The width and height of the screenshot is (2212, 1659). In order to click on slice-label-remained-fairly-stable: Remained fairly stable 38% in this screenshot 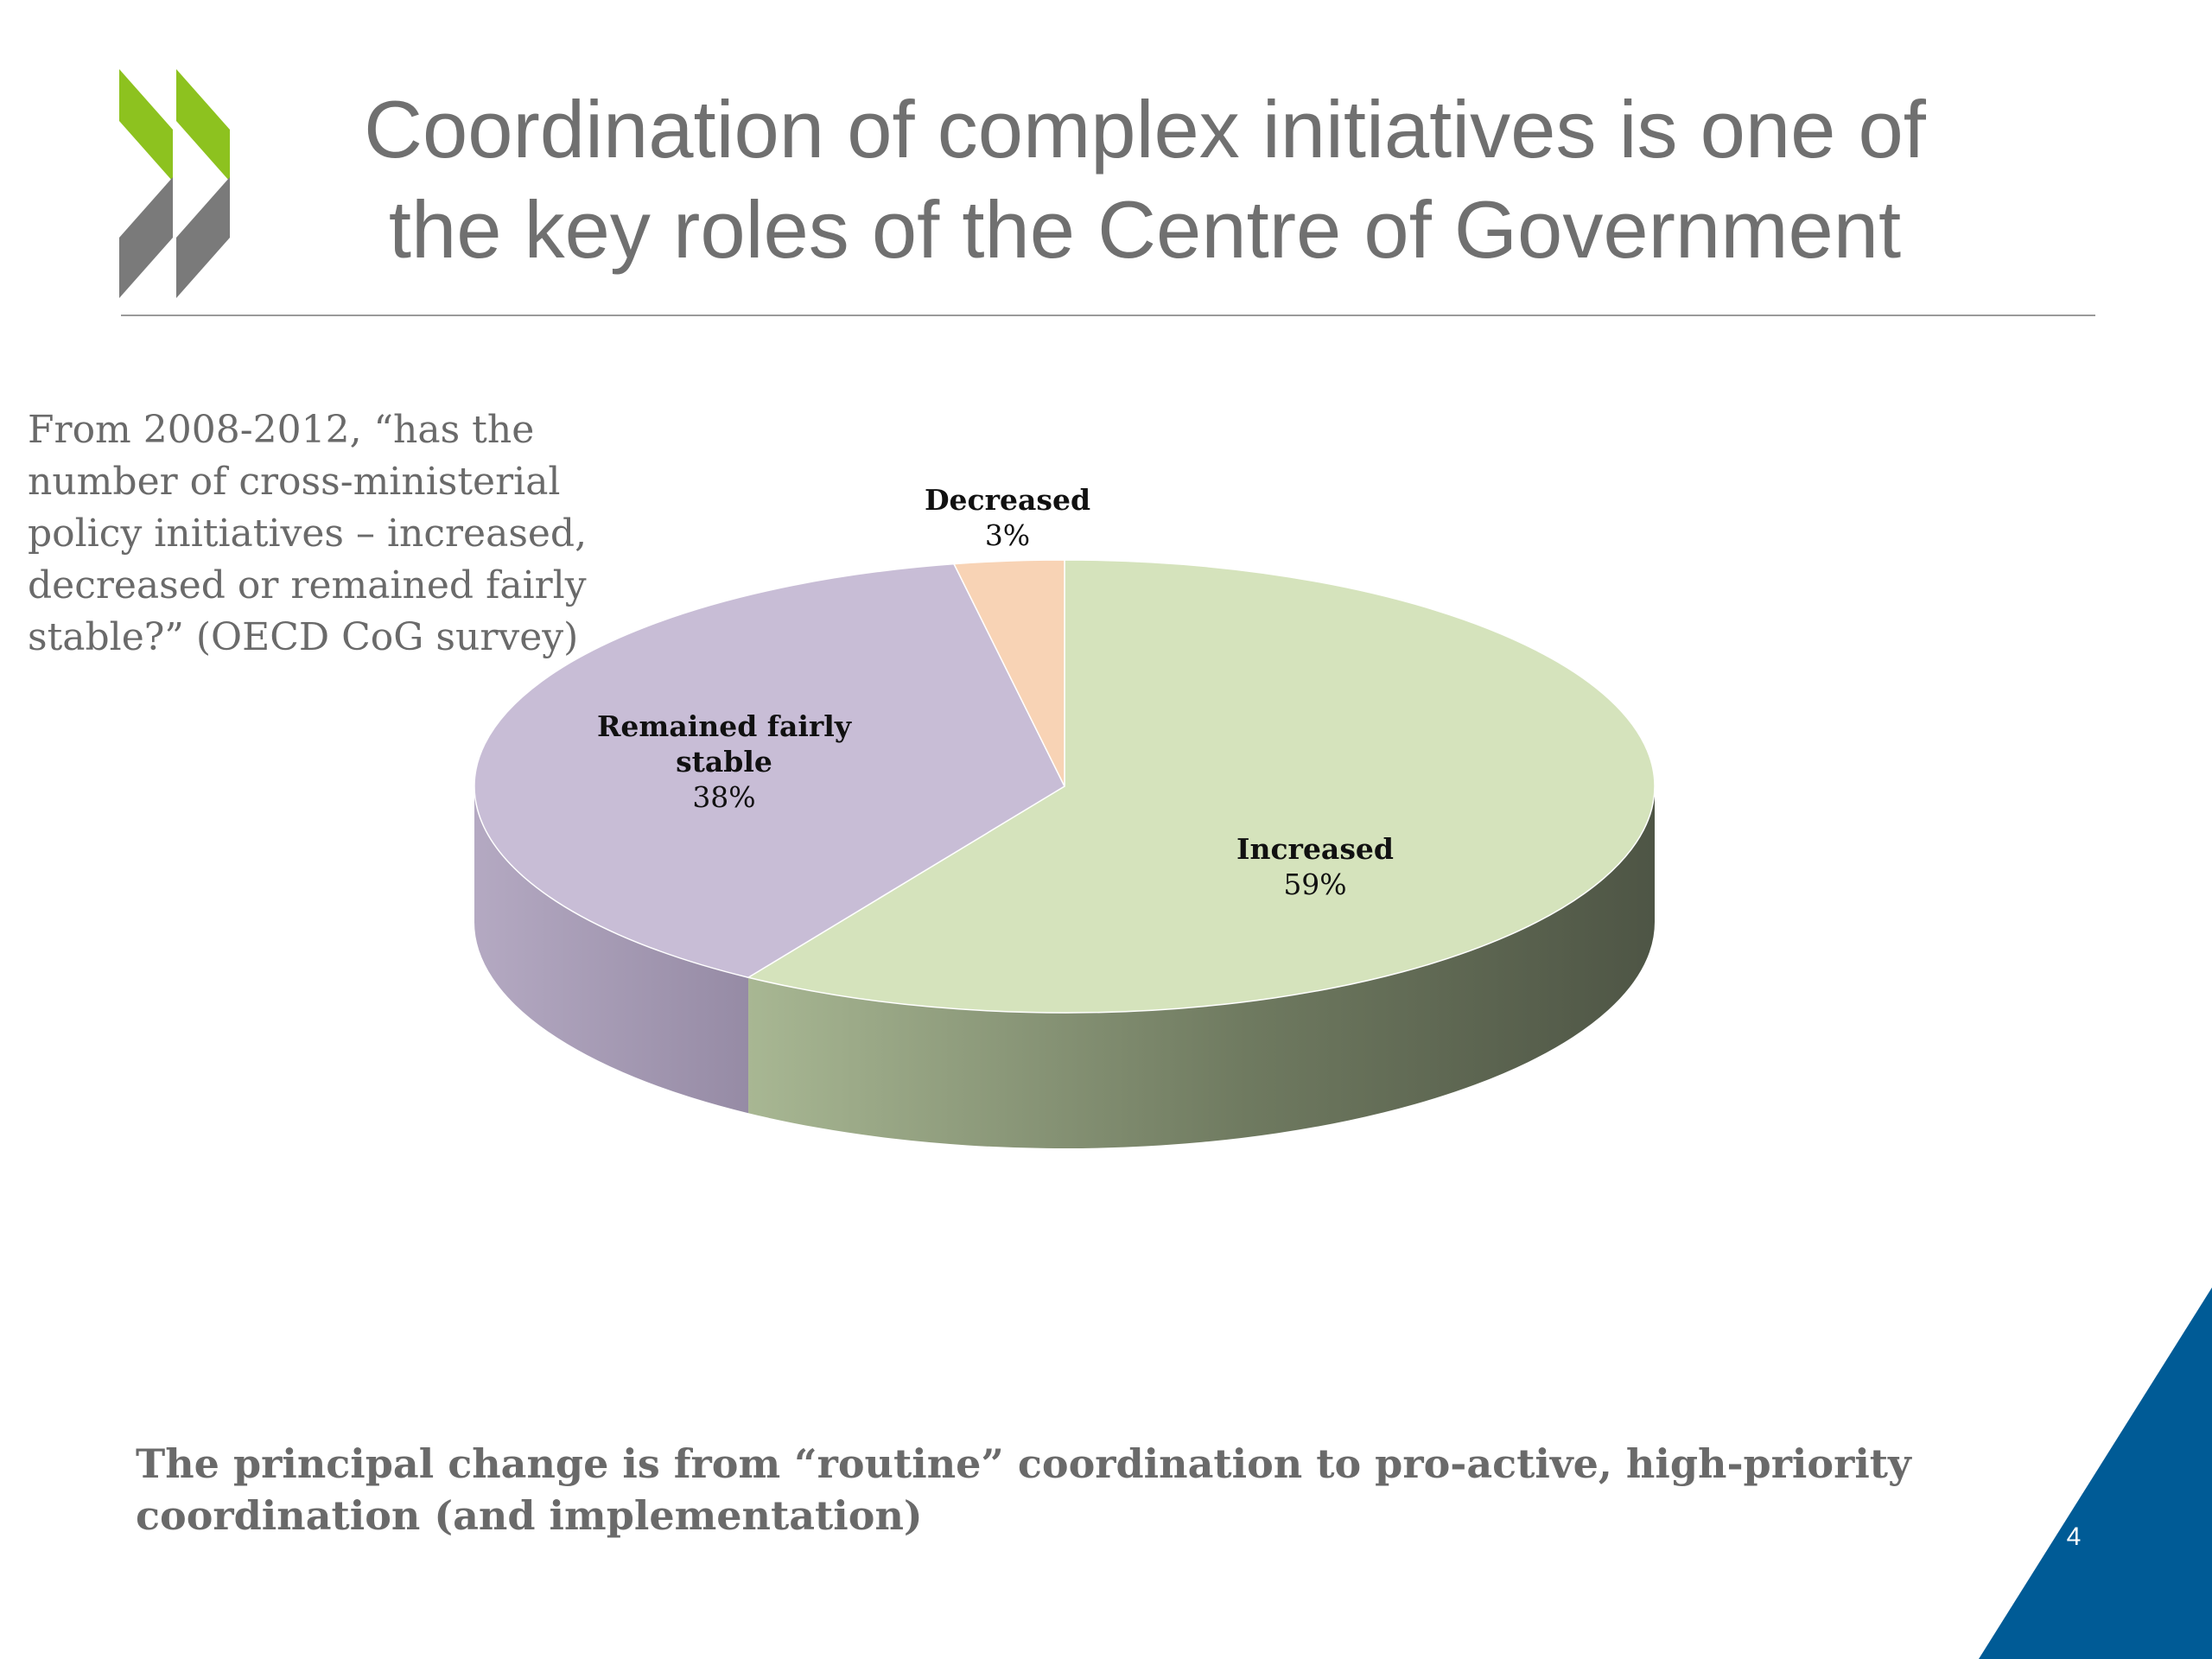, I will do `click(724, 762)`.